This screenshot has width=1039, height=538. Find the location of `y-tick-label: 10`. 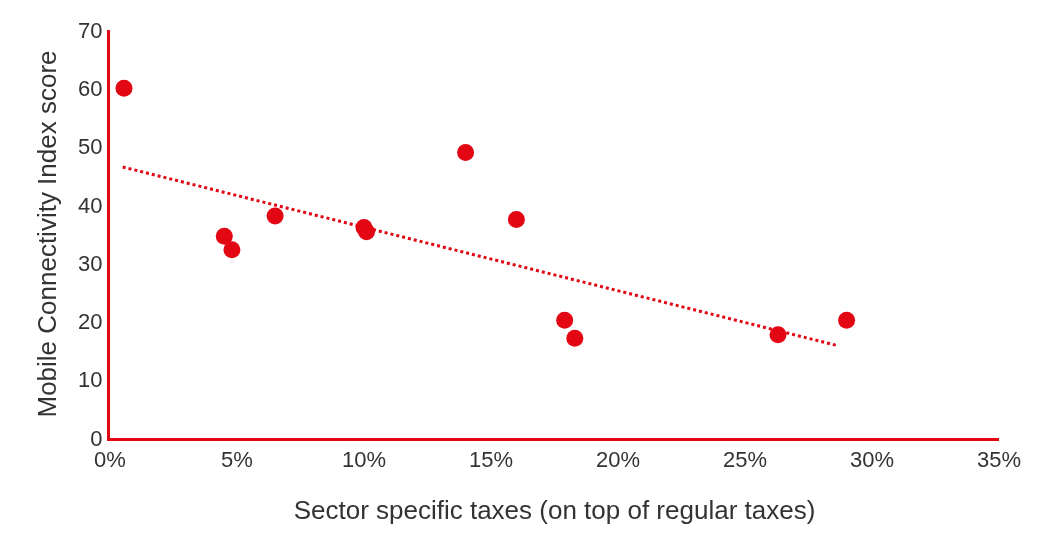

y-tick-label: 10 is located at coordinates (90, 380).